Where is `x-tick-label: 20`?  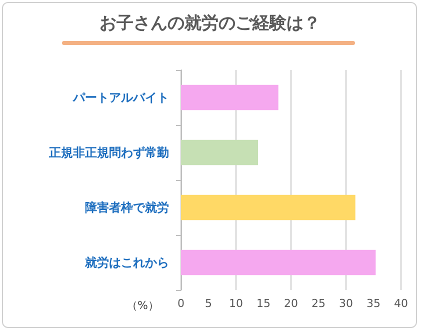
x-tick-label: 20 is located at coordinates (291, 303).